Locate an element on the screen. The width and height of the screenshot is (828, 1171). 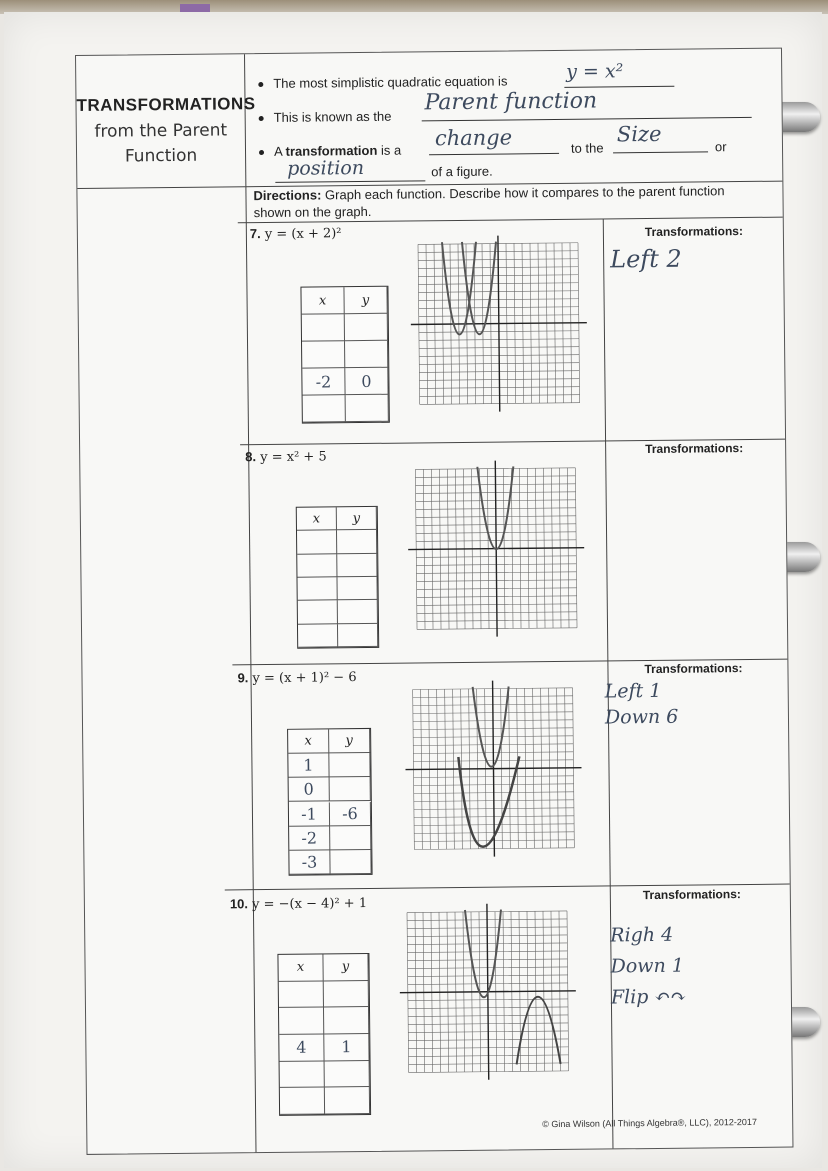
answer-simplest-equation: y = x² is located at coordinates (595, 71).